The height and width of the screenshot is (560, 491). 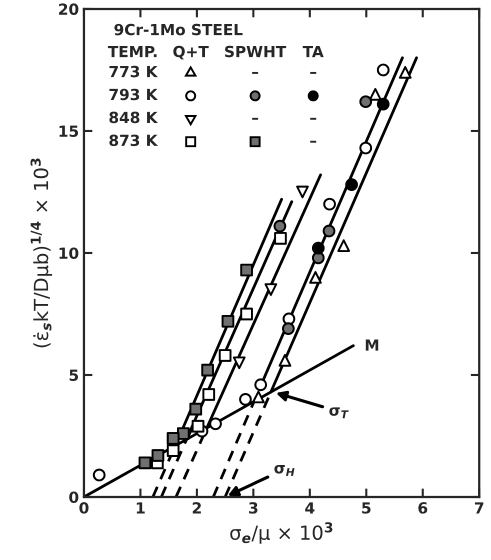 I want to click on annotation: Q+T, so click(x=191, y=53).